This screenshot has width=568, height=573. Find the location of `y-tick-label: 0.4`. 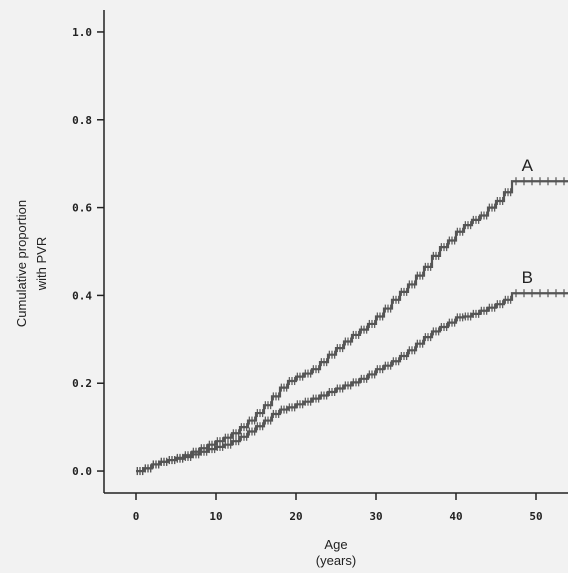

y-tick-label: 0.4 is located at coordinates (82, 295).